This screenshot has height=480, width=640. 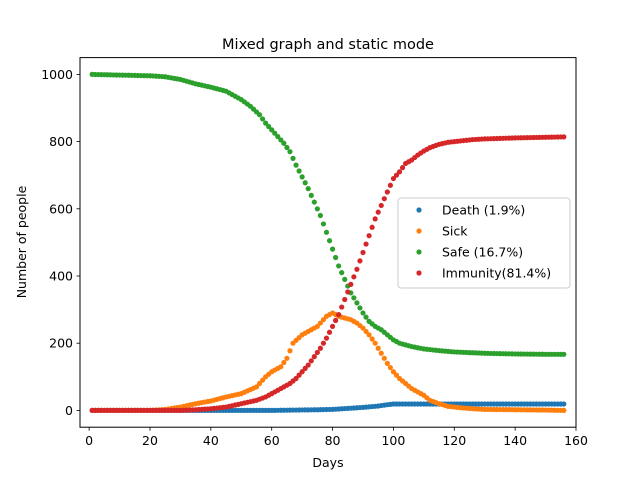 I want to click on legend-label: Safe (16.7%), so click(x=482, y=252).